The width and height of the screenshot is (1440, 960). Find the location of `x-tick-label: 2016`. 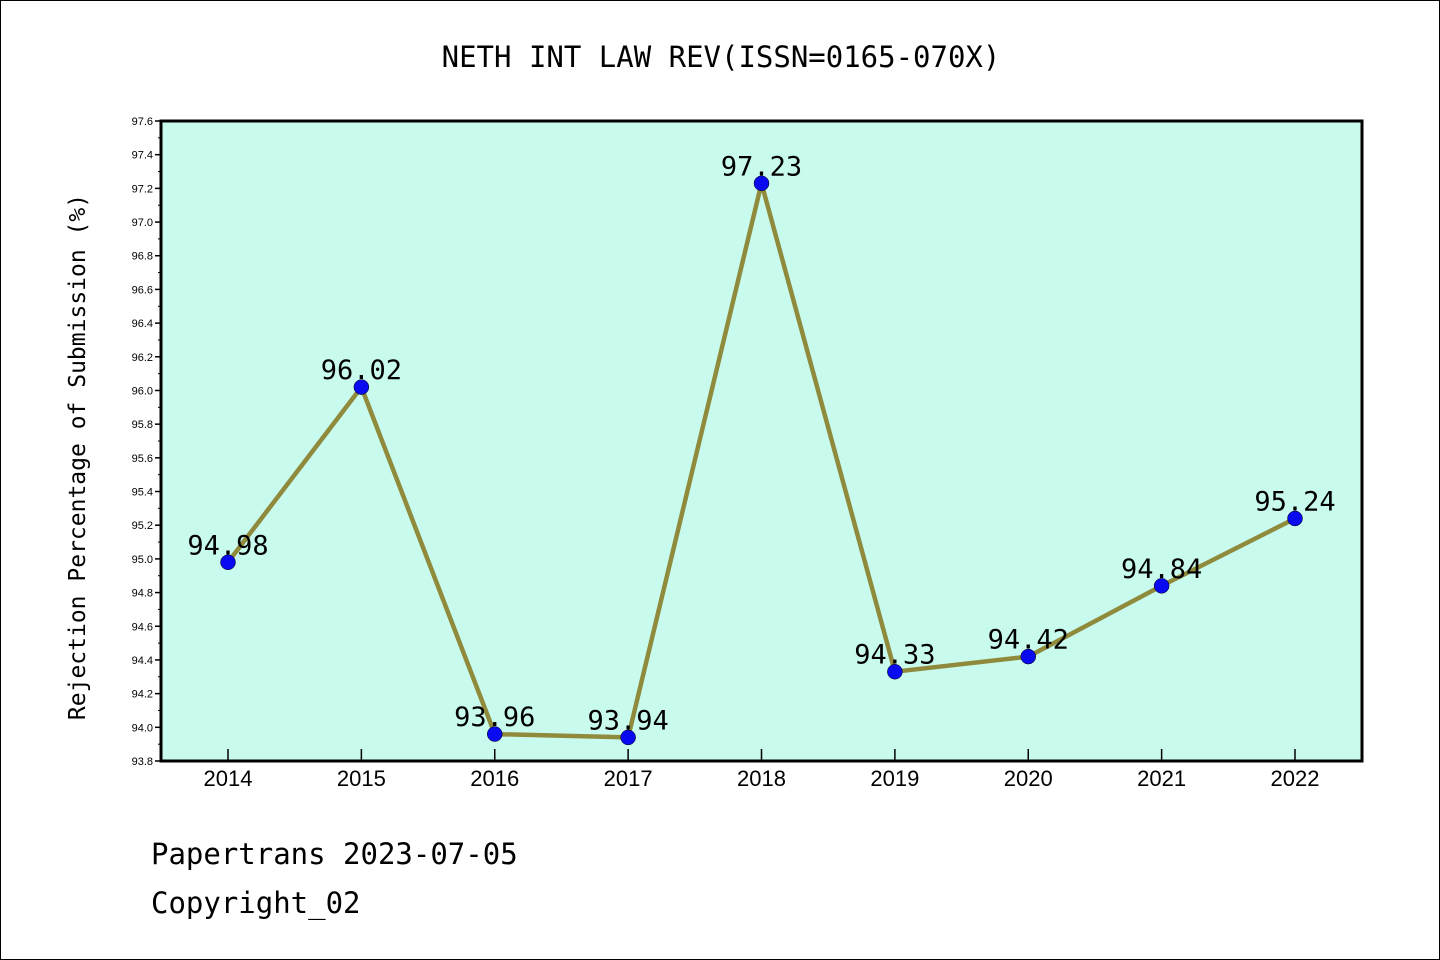

x-tick-label: 2016 is located at coordinates (494, 778).